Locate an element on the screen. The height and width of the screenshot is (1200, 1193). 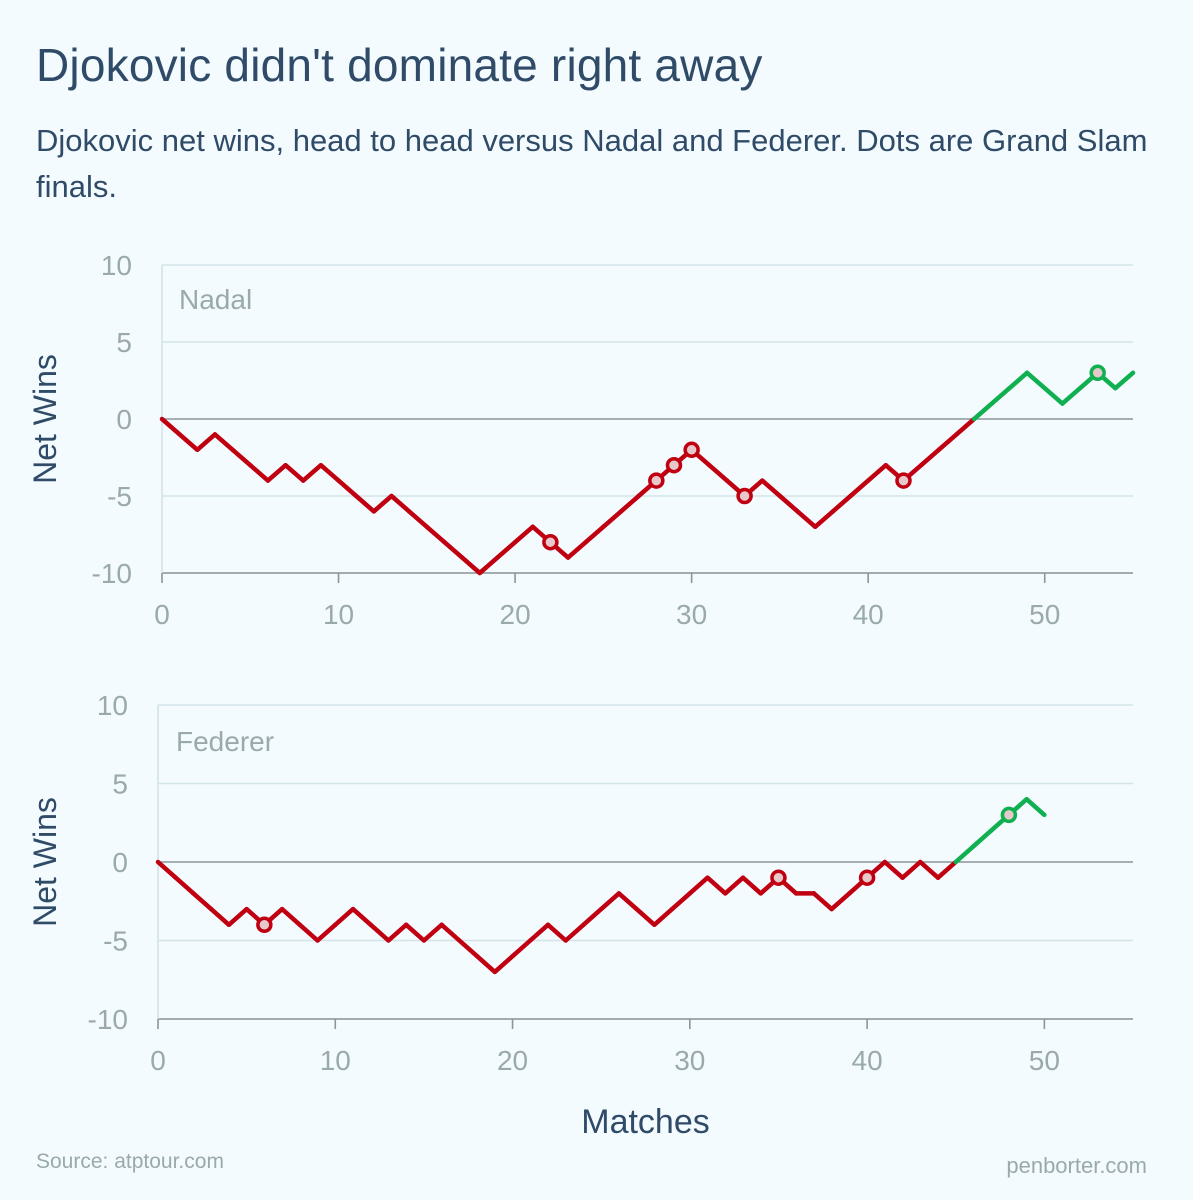
nadal-y-tick-label: 5 is located at coordinates (124, 342).